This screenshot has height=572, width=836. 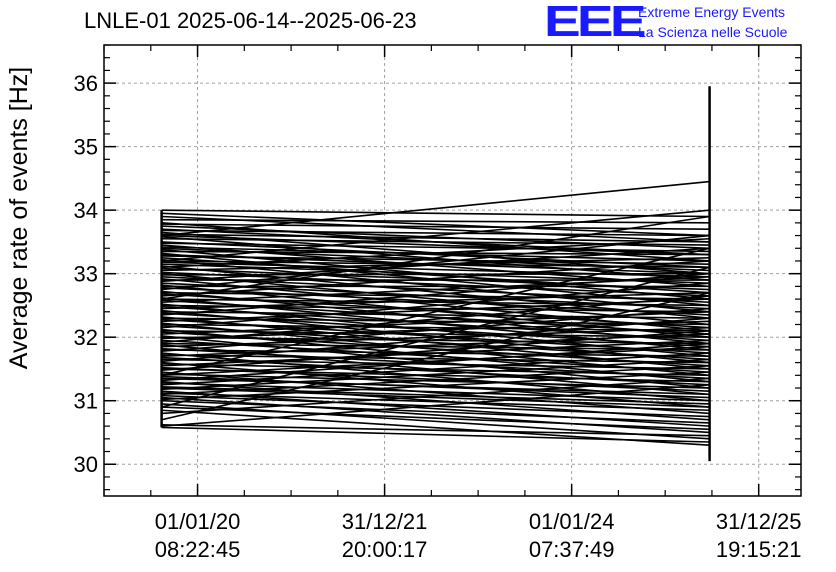 I want to click on eee-logo: EEE, so click(x=595, y=23).